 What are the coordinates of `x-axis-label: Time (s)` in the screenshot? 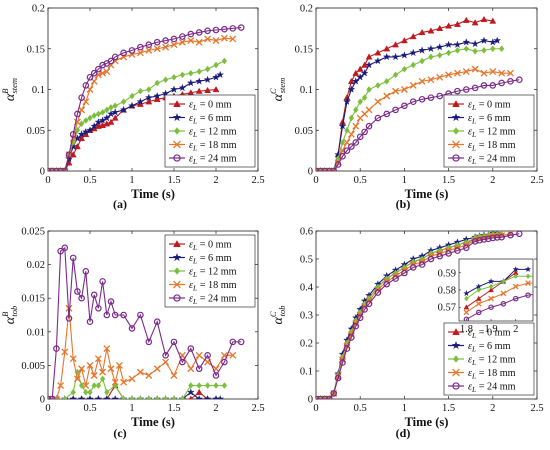 It's located at (153, 422).